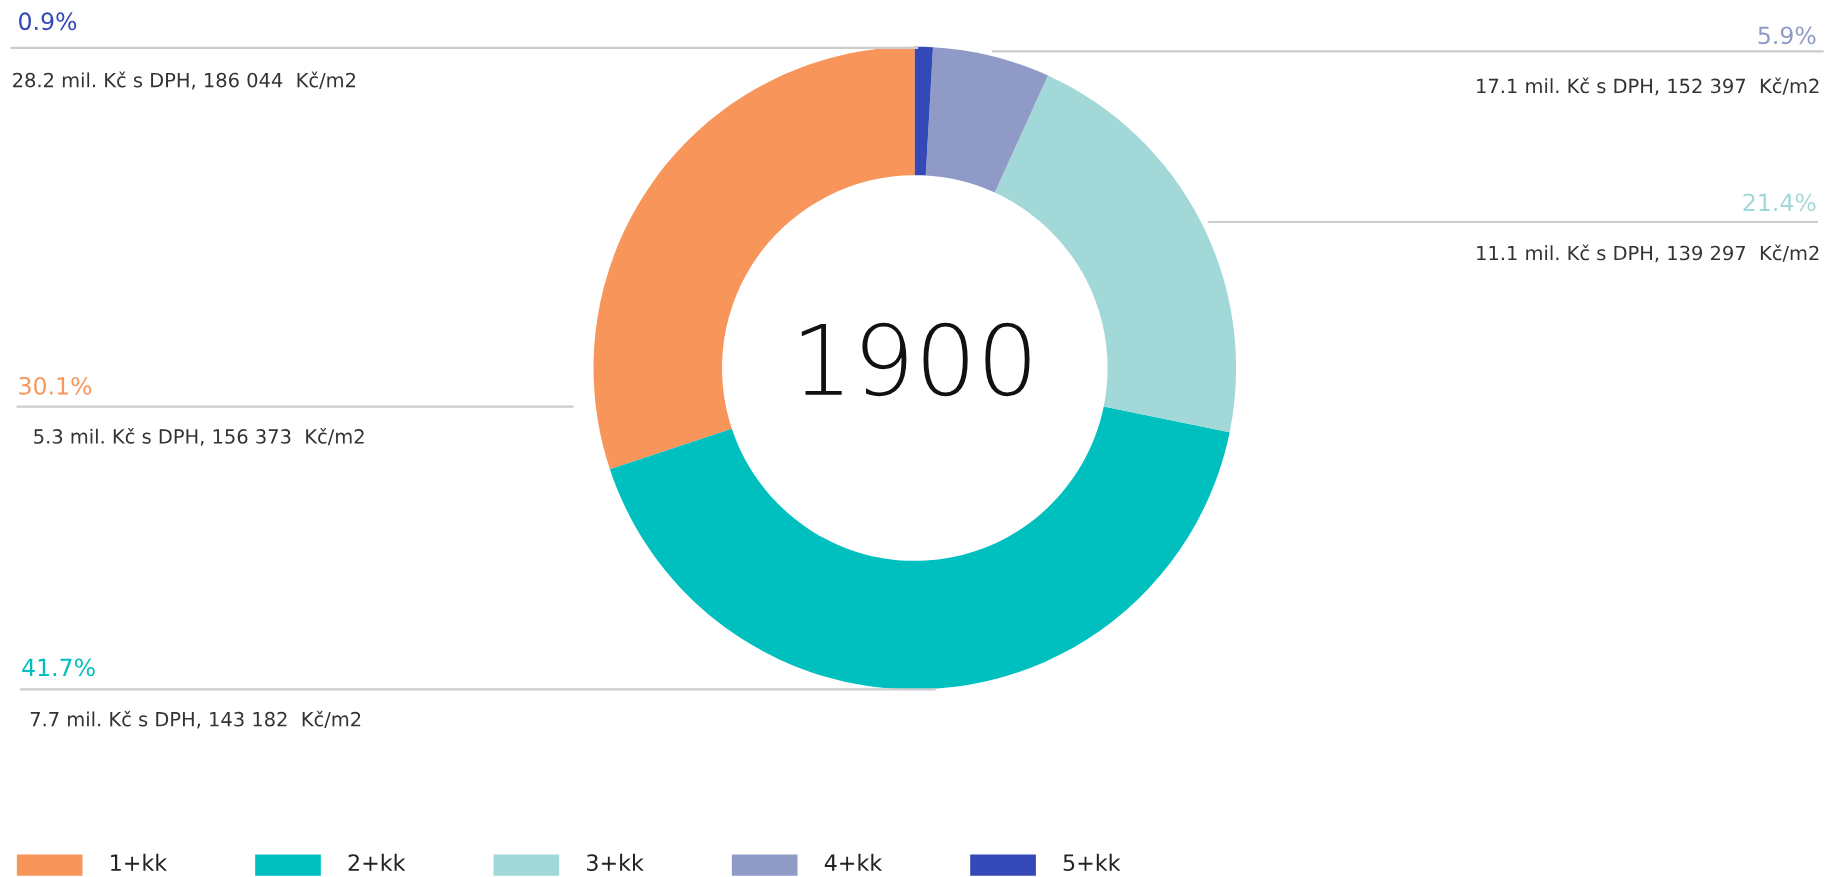  What do you see at coordinates (48, 21) in the screenshot?
I see `data-label: 0.9%` at bounding box center [48, 21].